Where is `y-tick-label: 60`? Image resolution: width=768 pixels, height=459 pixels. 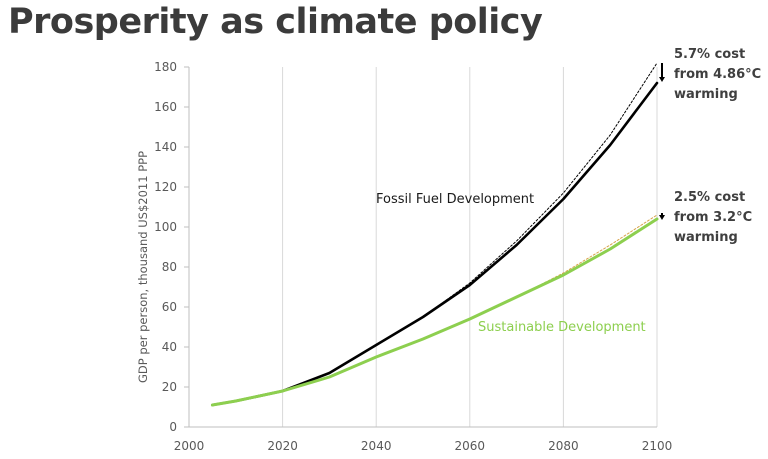
y-tick-label: 60 is located at coordinates (169, 307).